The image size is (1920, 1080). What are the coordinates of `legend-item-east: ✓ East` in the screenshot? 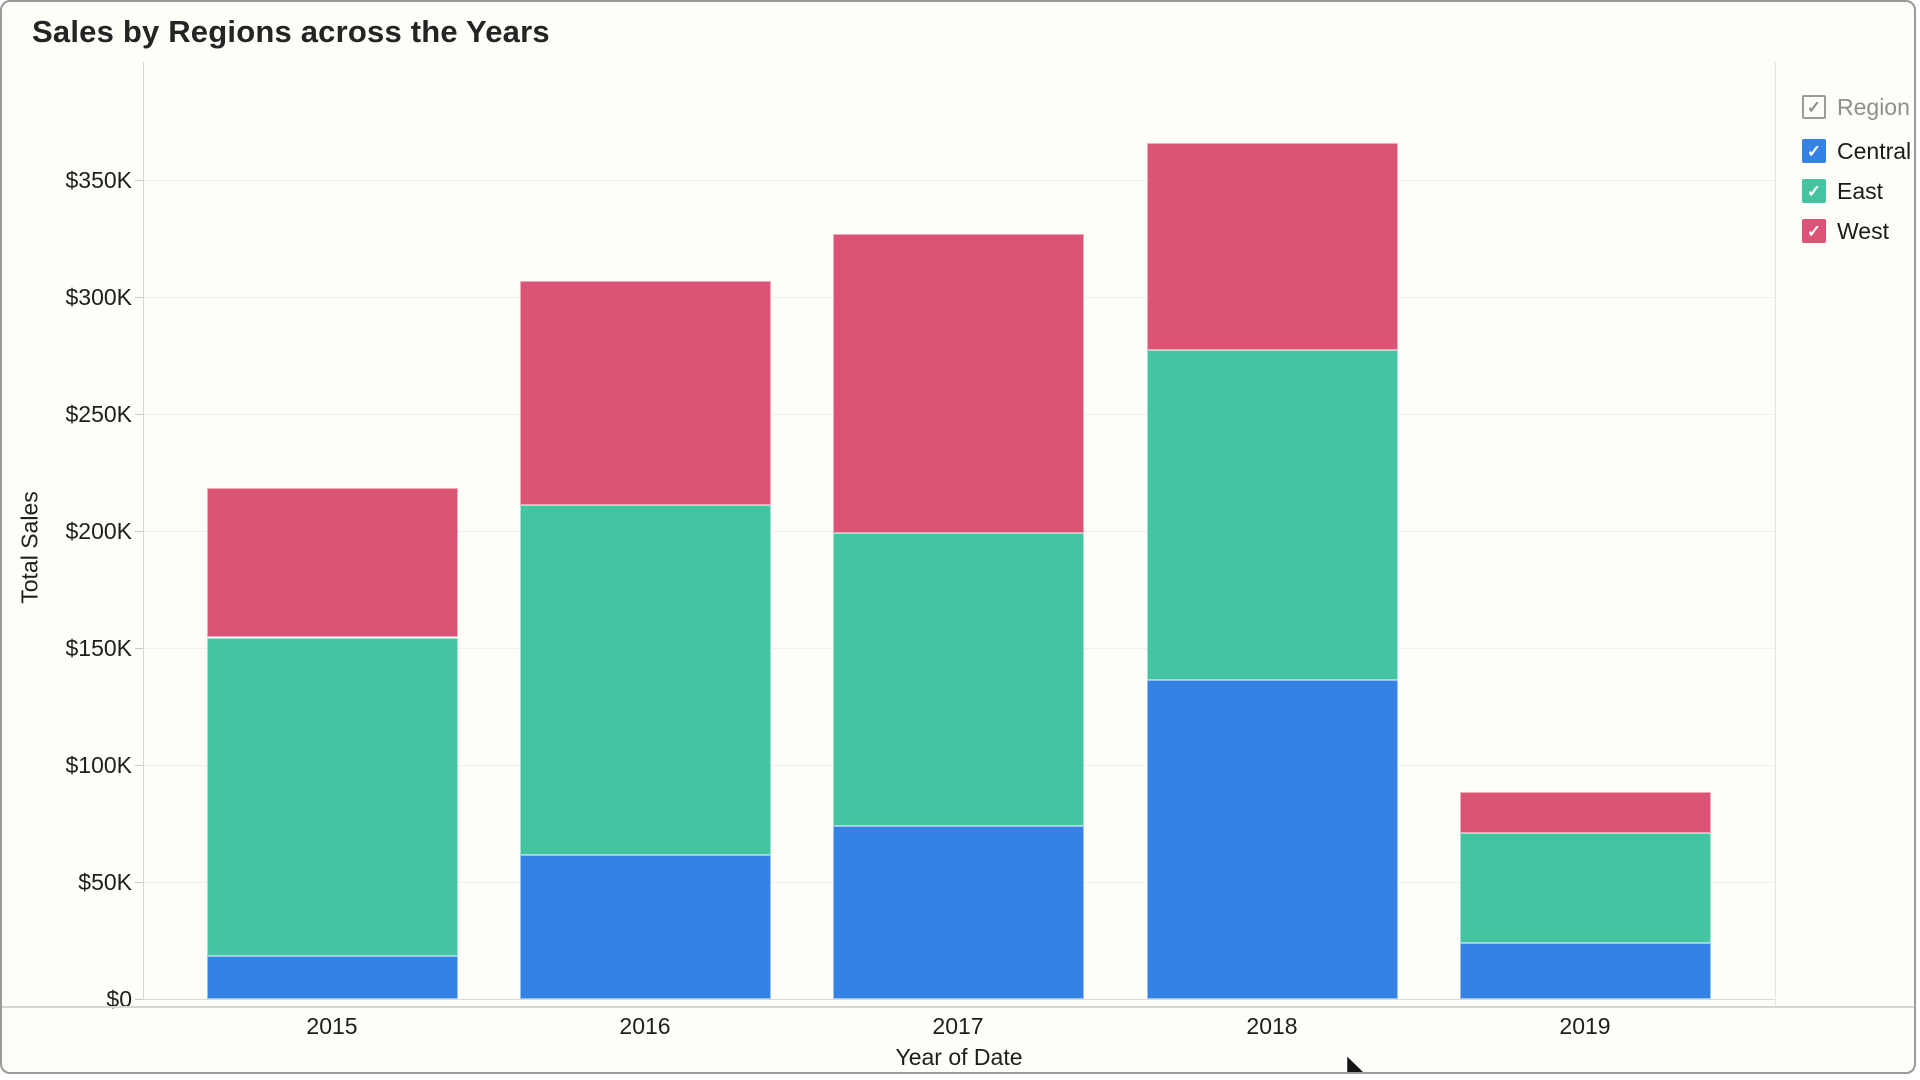 It's located at (1842, 191).